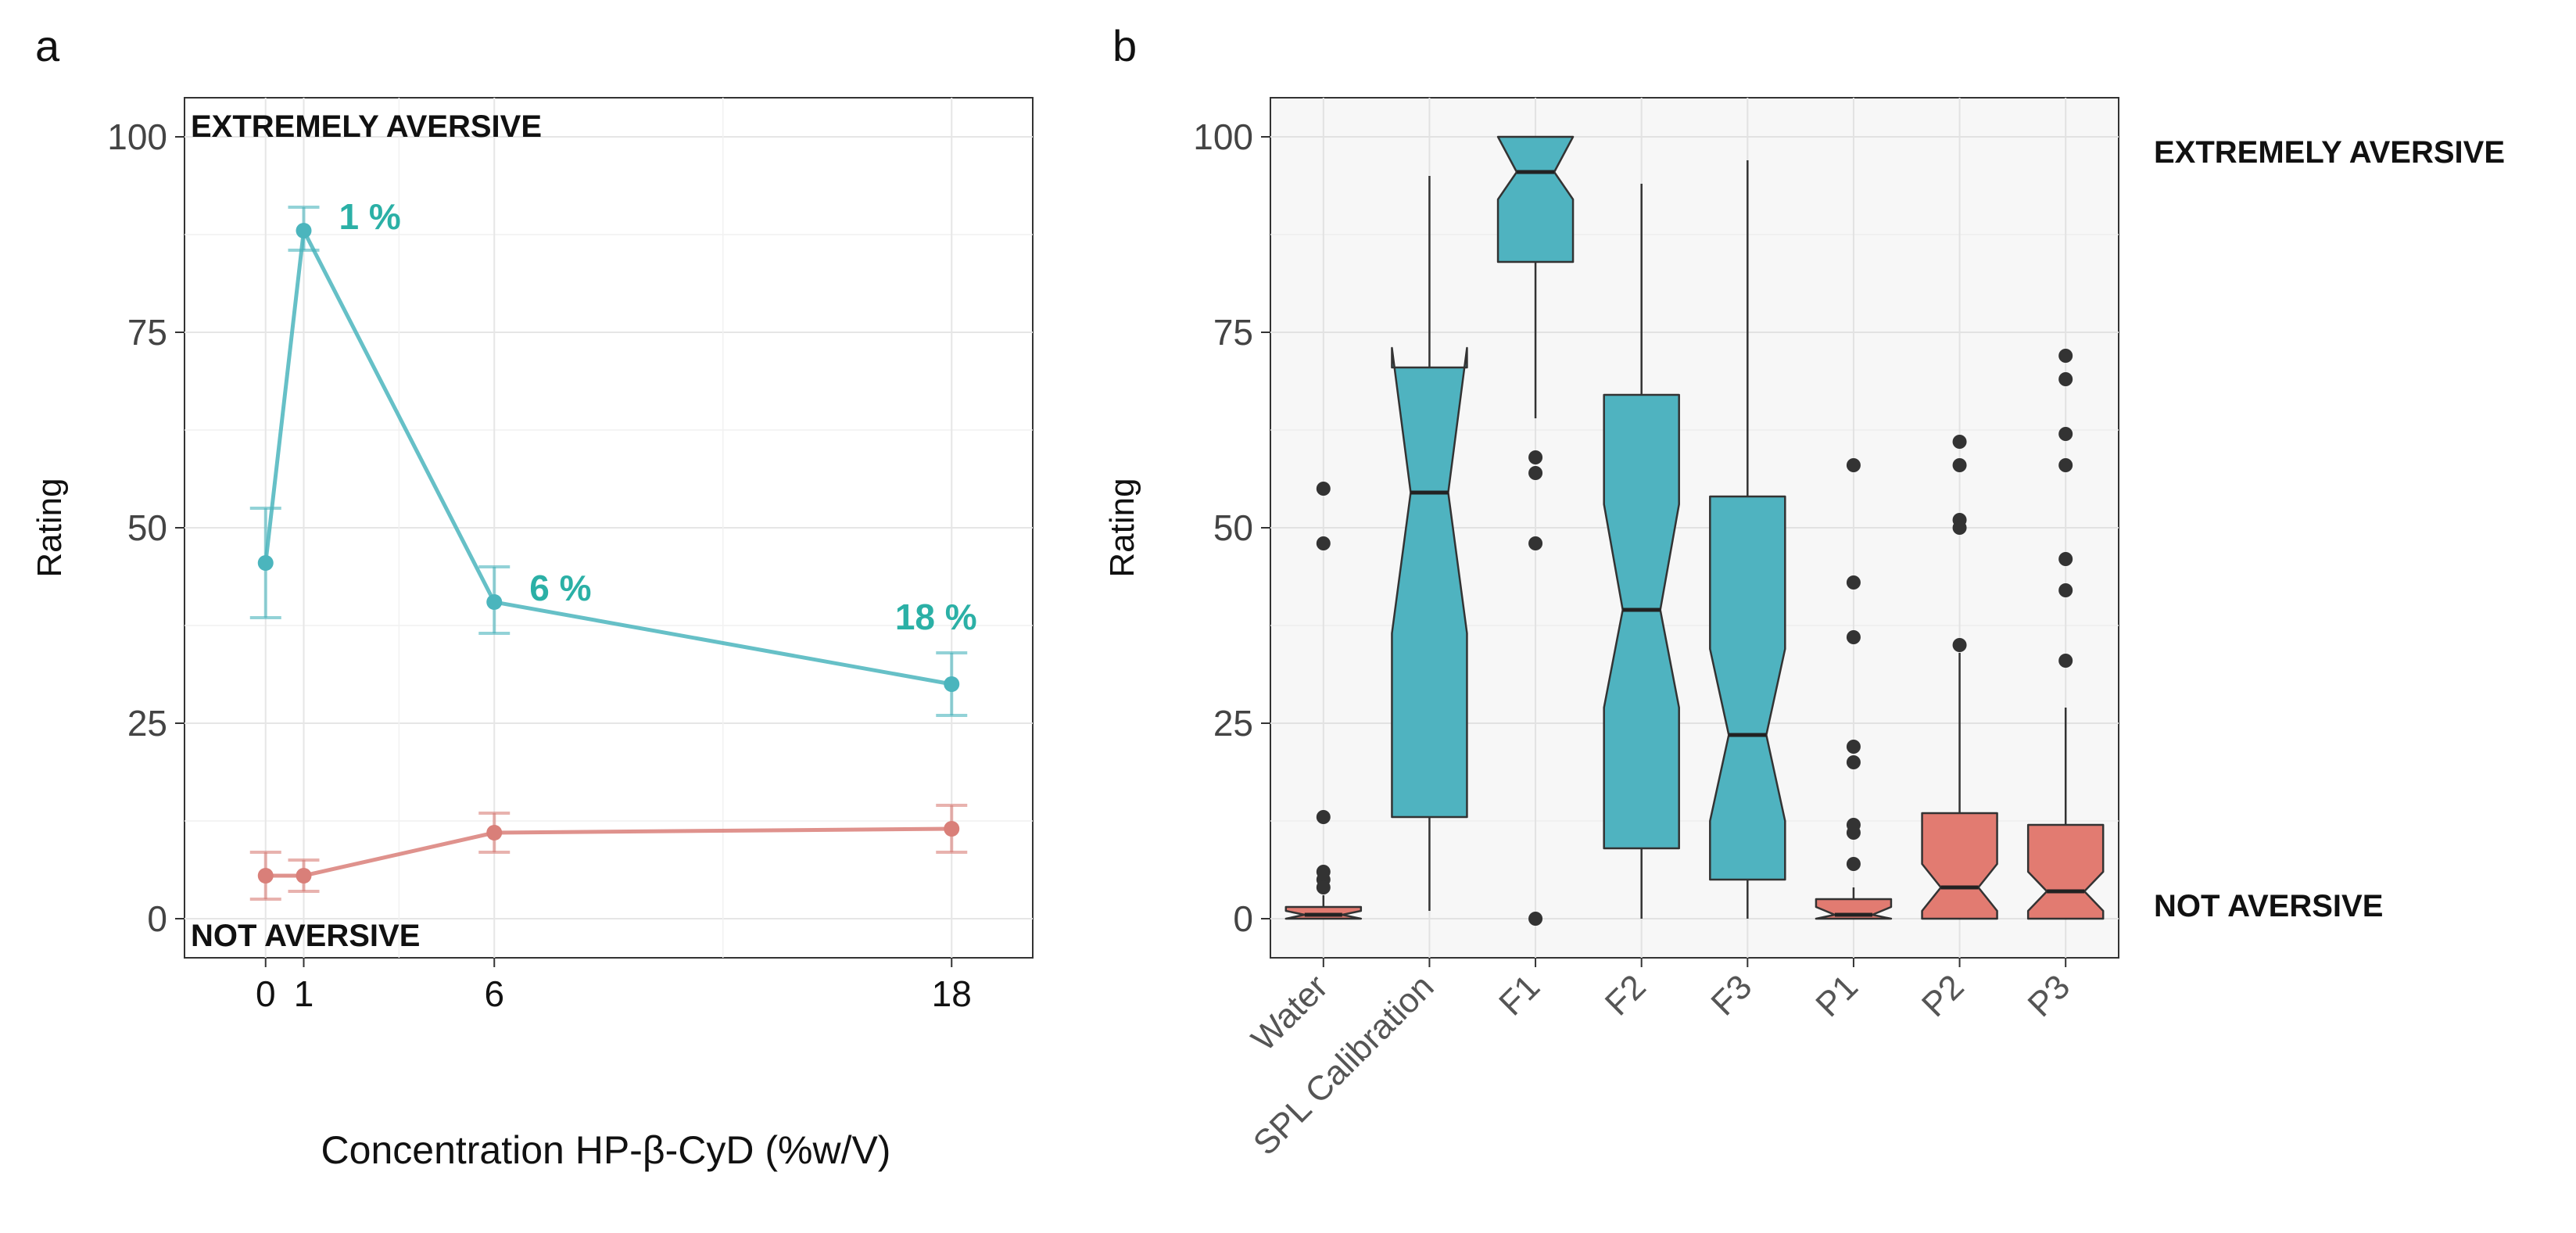 This screenshot has width=2576, height=1233. I want to click on panel-b-top-annotation: EXTREMELY AVERSIVE, so click(2329, 152).